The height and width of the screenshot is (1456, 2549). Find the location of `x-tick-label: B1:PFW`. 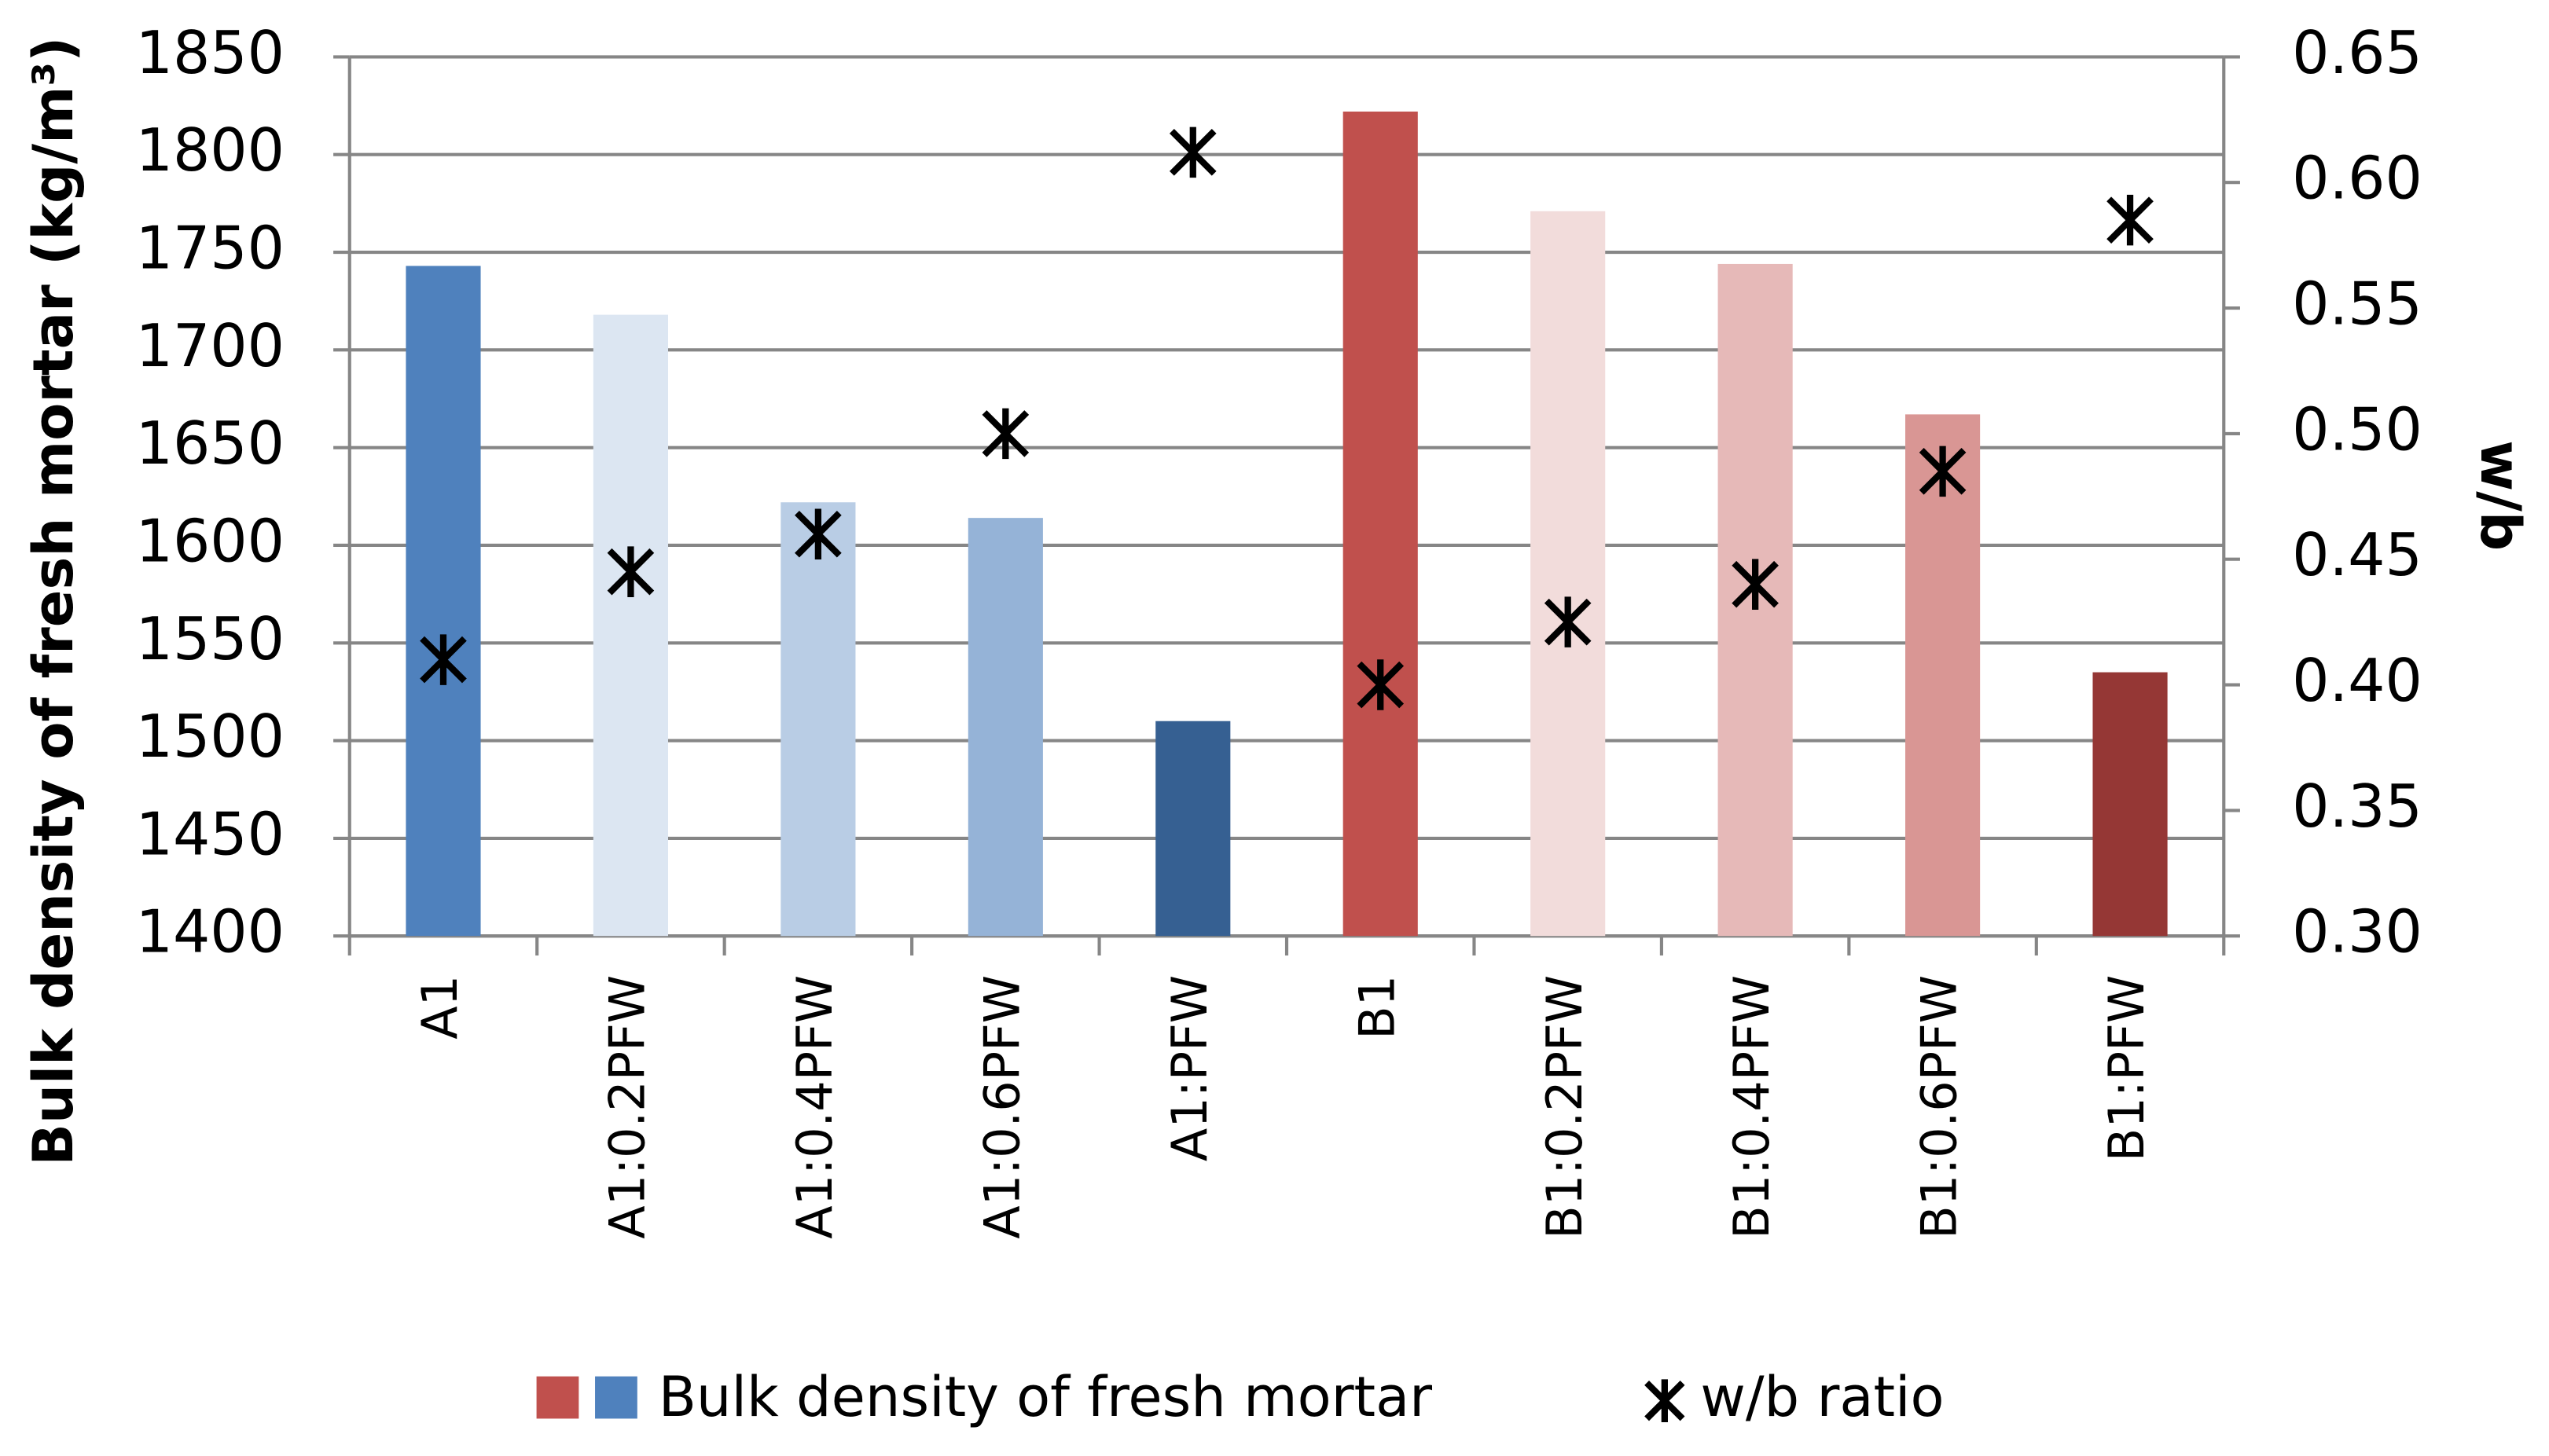

x-tick-label: B1:PFW is located at coordinates (2126, 1068).